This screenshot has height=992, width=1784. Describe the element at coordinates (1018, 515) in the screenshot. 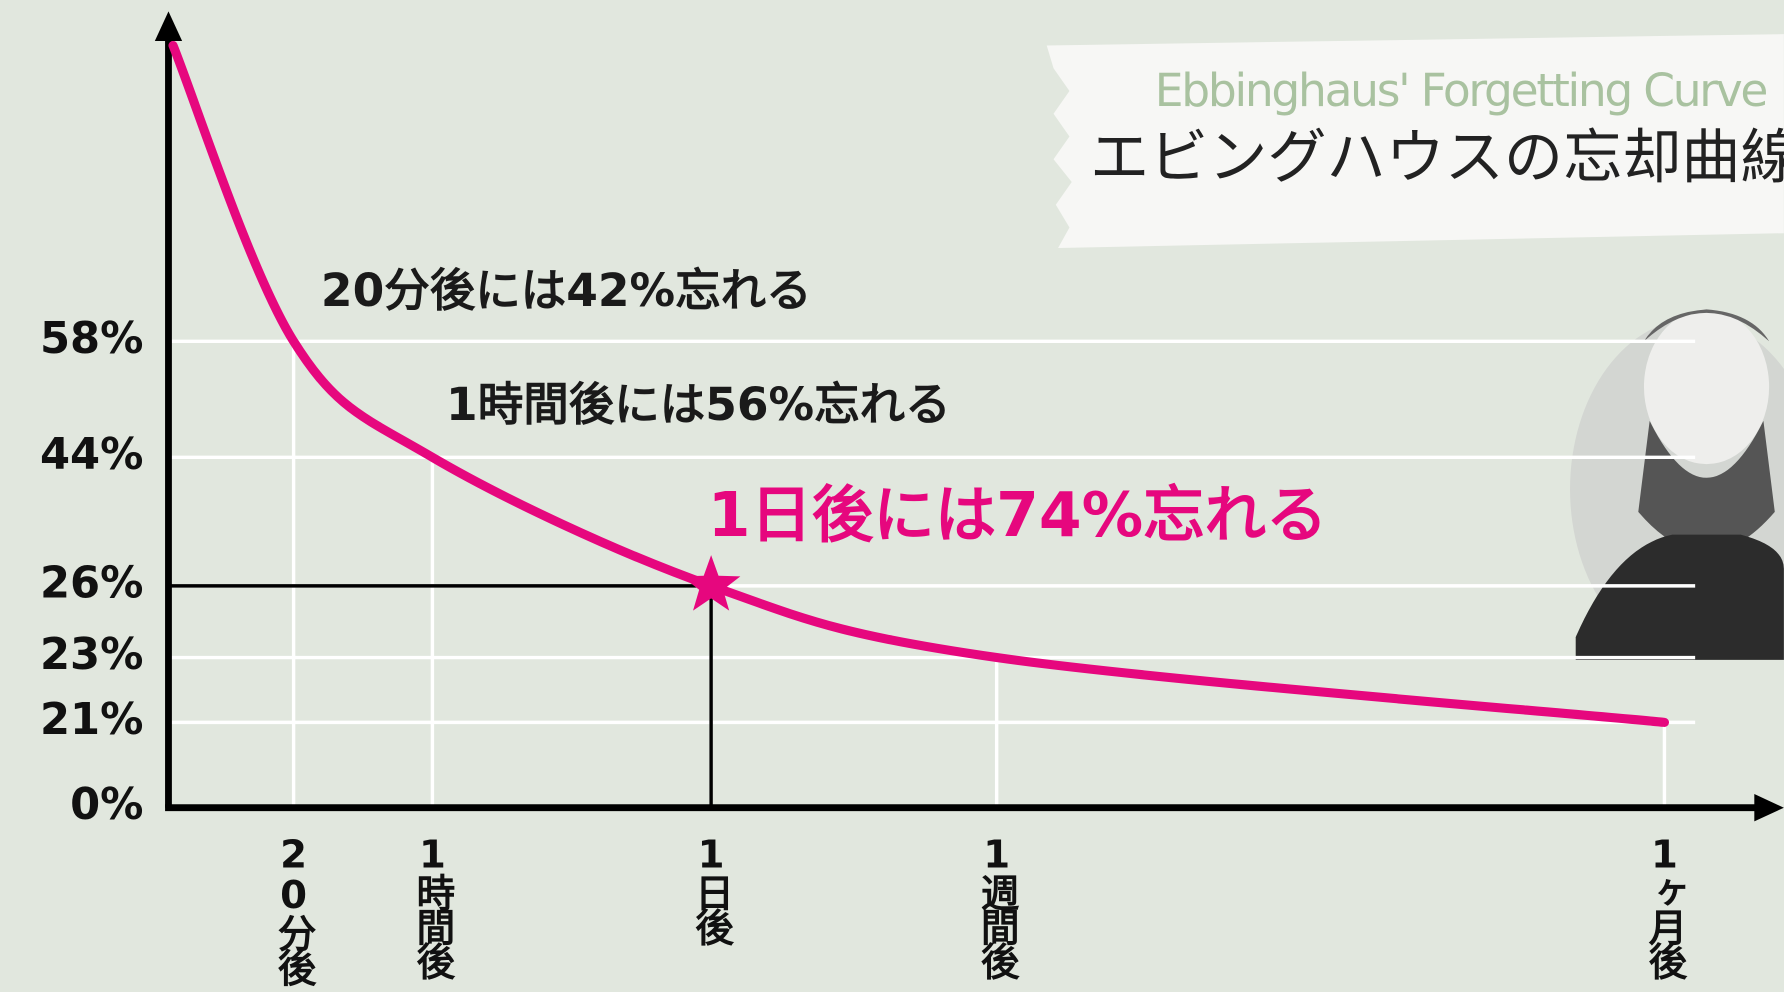

I see `annotation-highlight: 1日後には74%忘れる` at that location.